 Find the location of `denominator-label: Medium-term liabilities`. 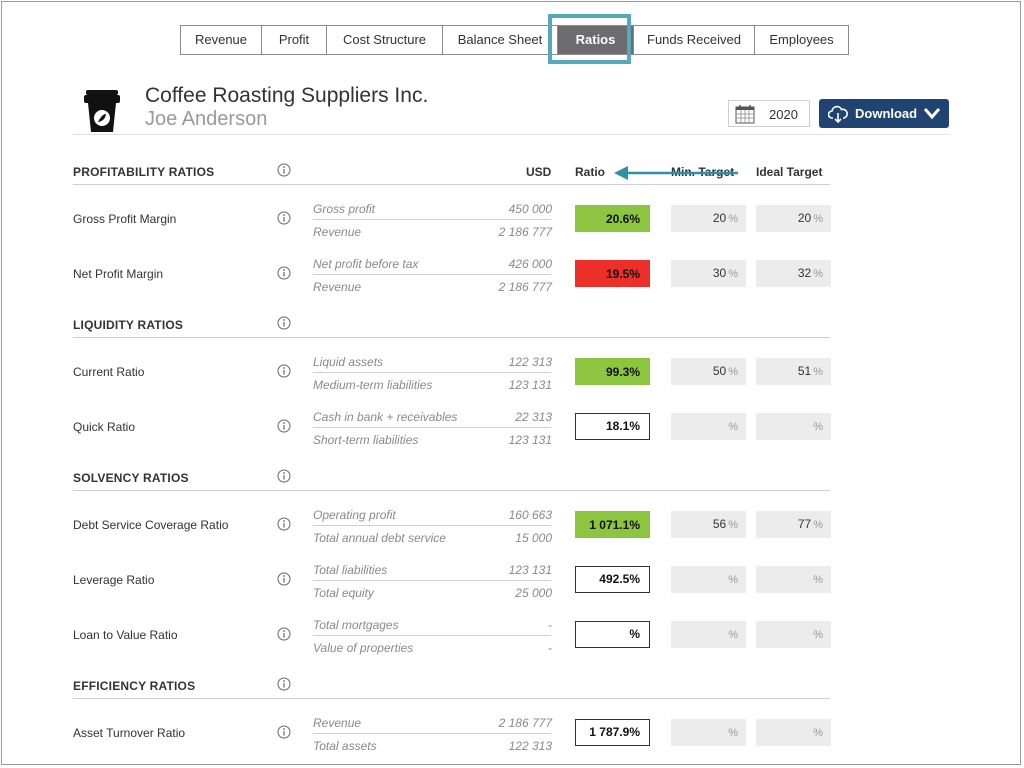

denominator-label: Medium-term liabilities is located at coordinates (373, 385).